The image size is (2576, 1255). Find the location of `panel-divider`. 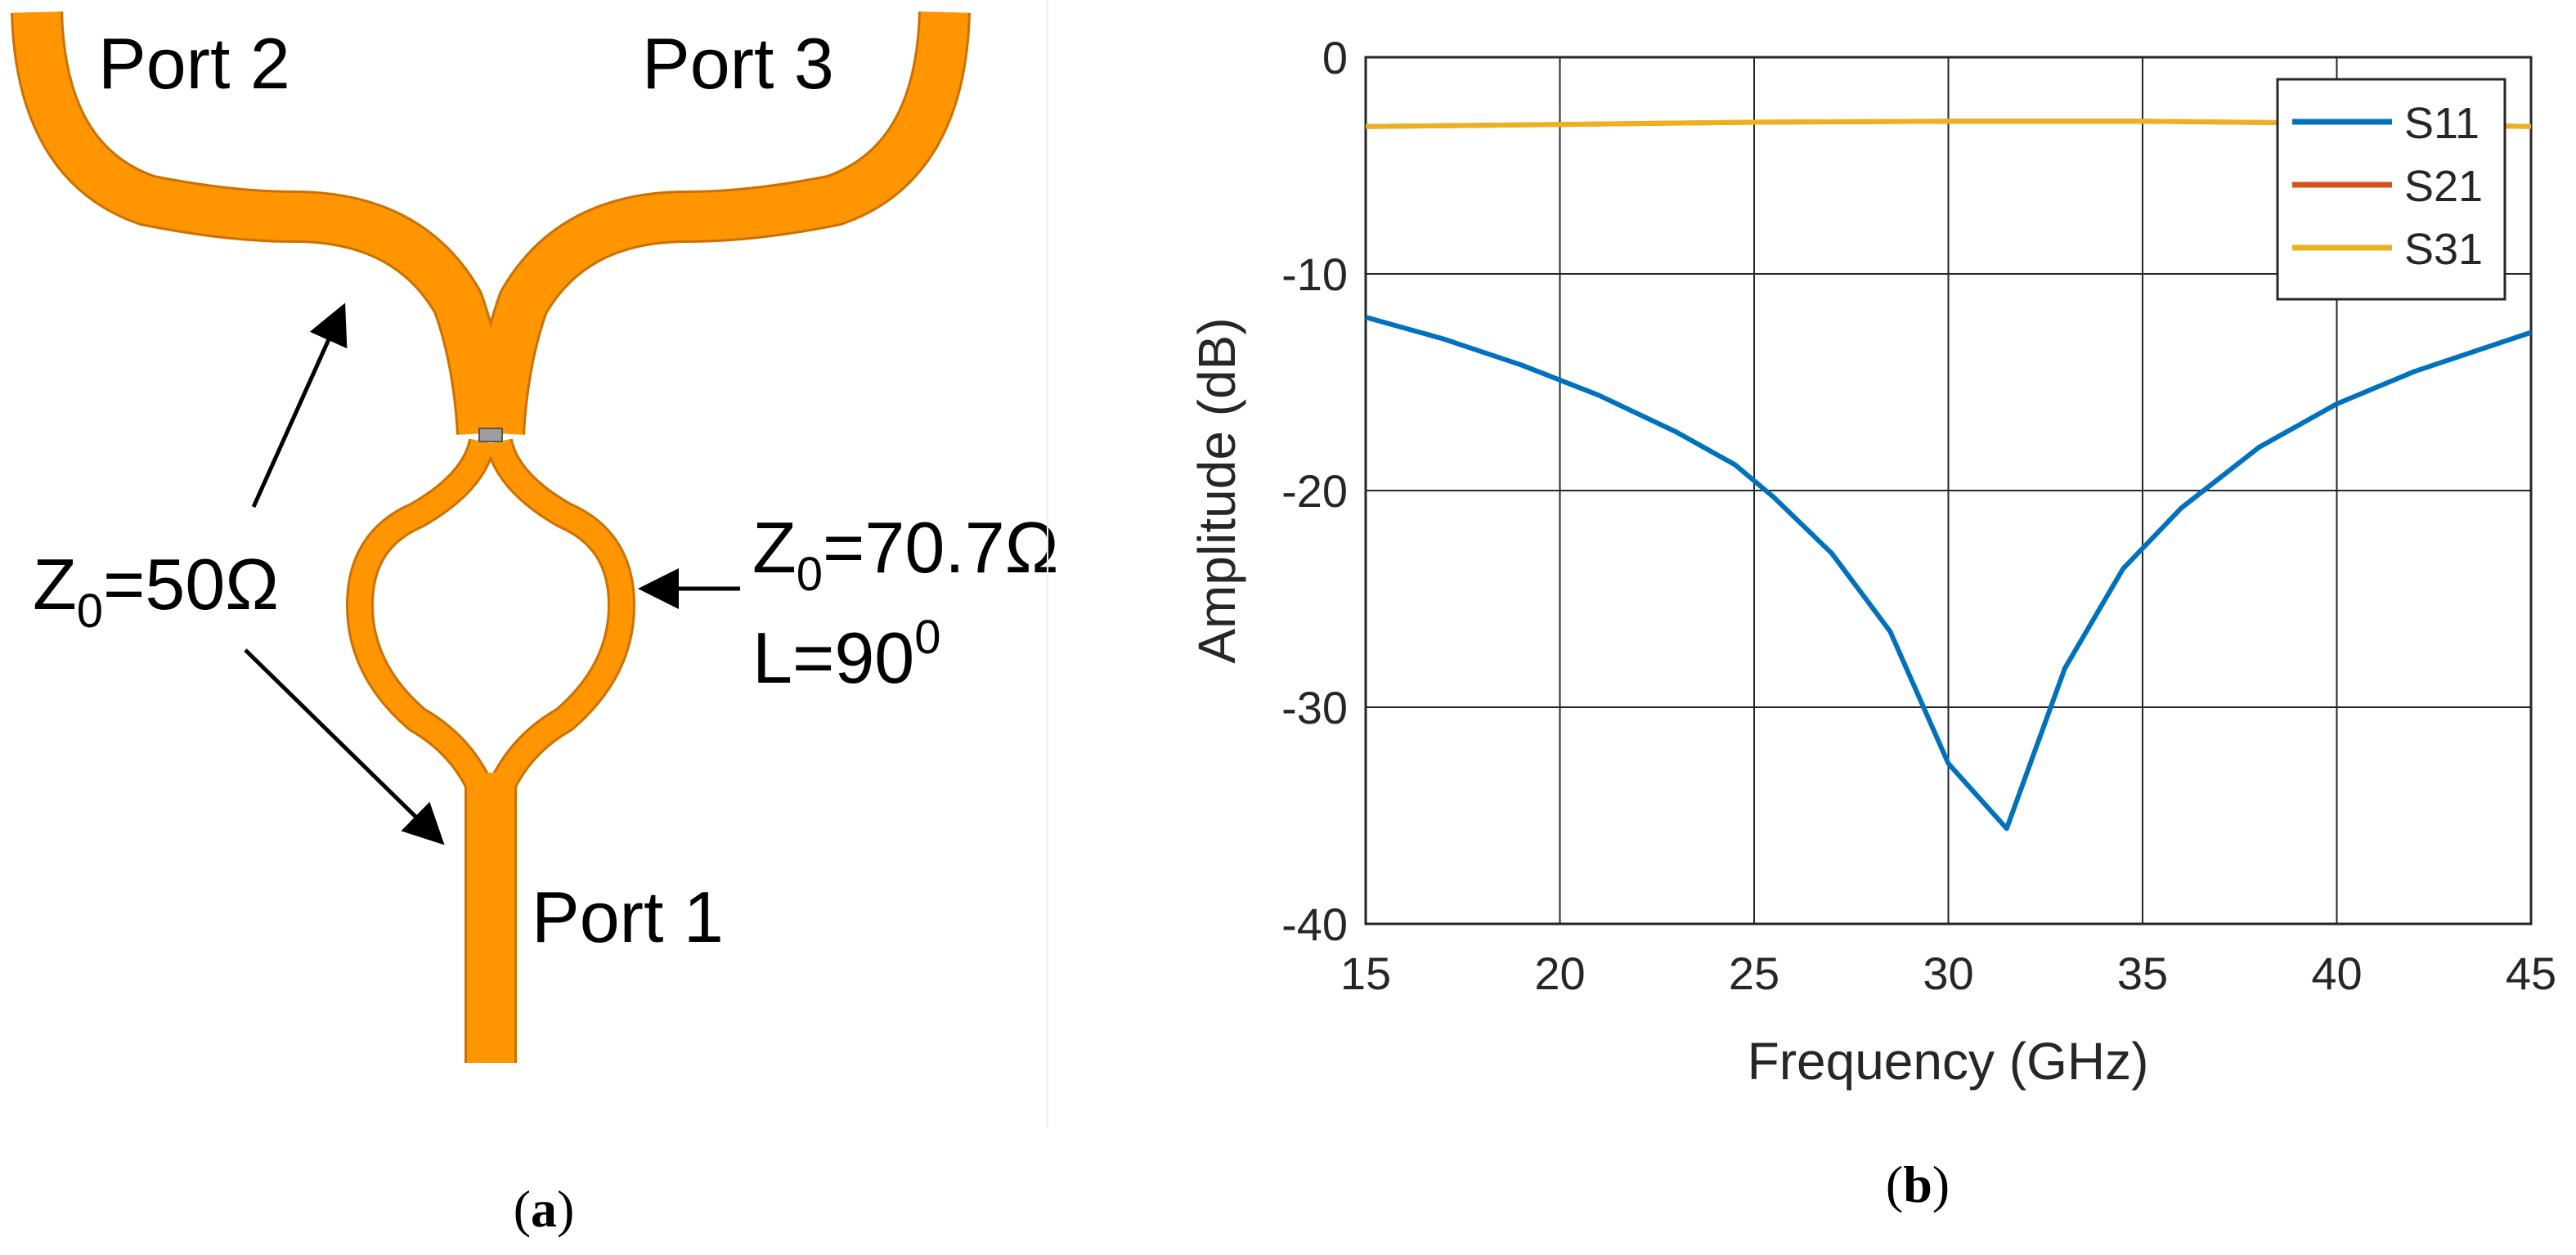

panel-divider is located at coordinates (1047, 564).